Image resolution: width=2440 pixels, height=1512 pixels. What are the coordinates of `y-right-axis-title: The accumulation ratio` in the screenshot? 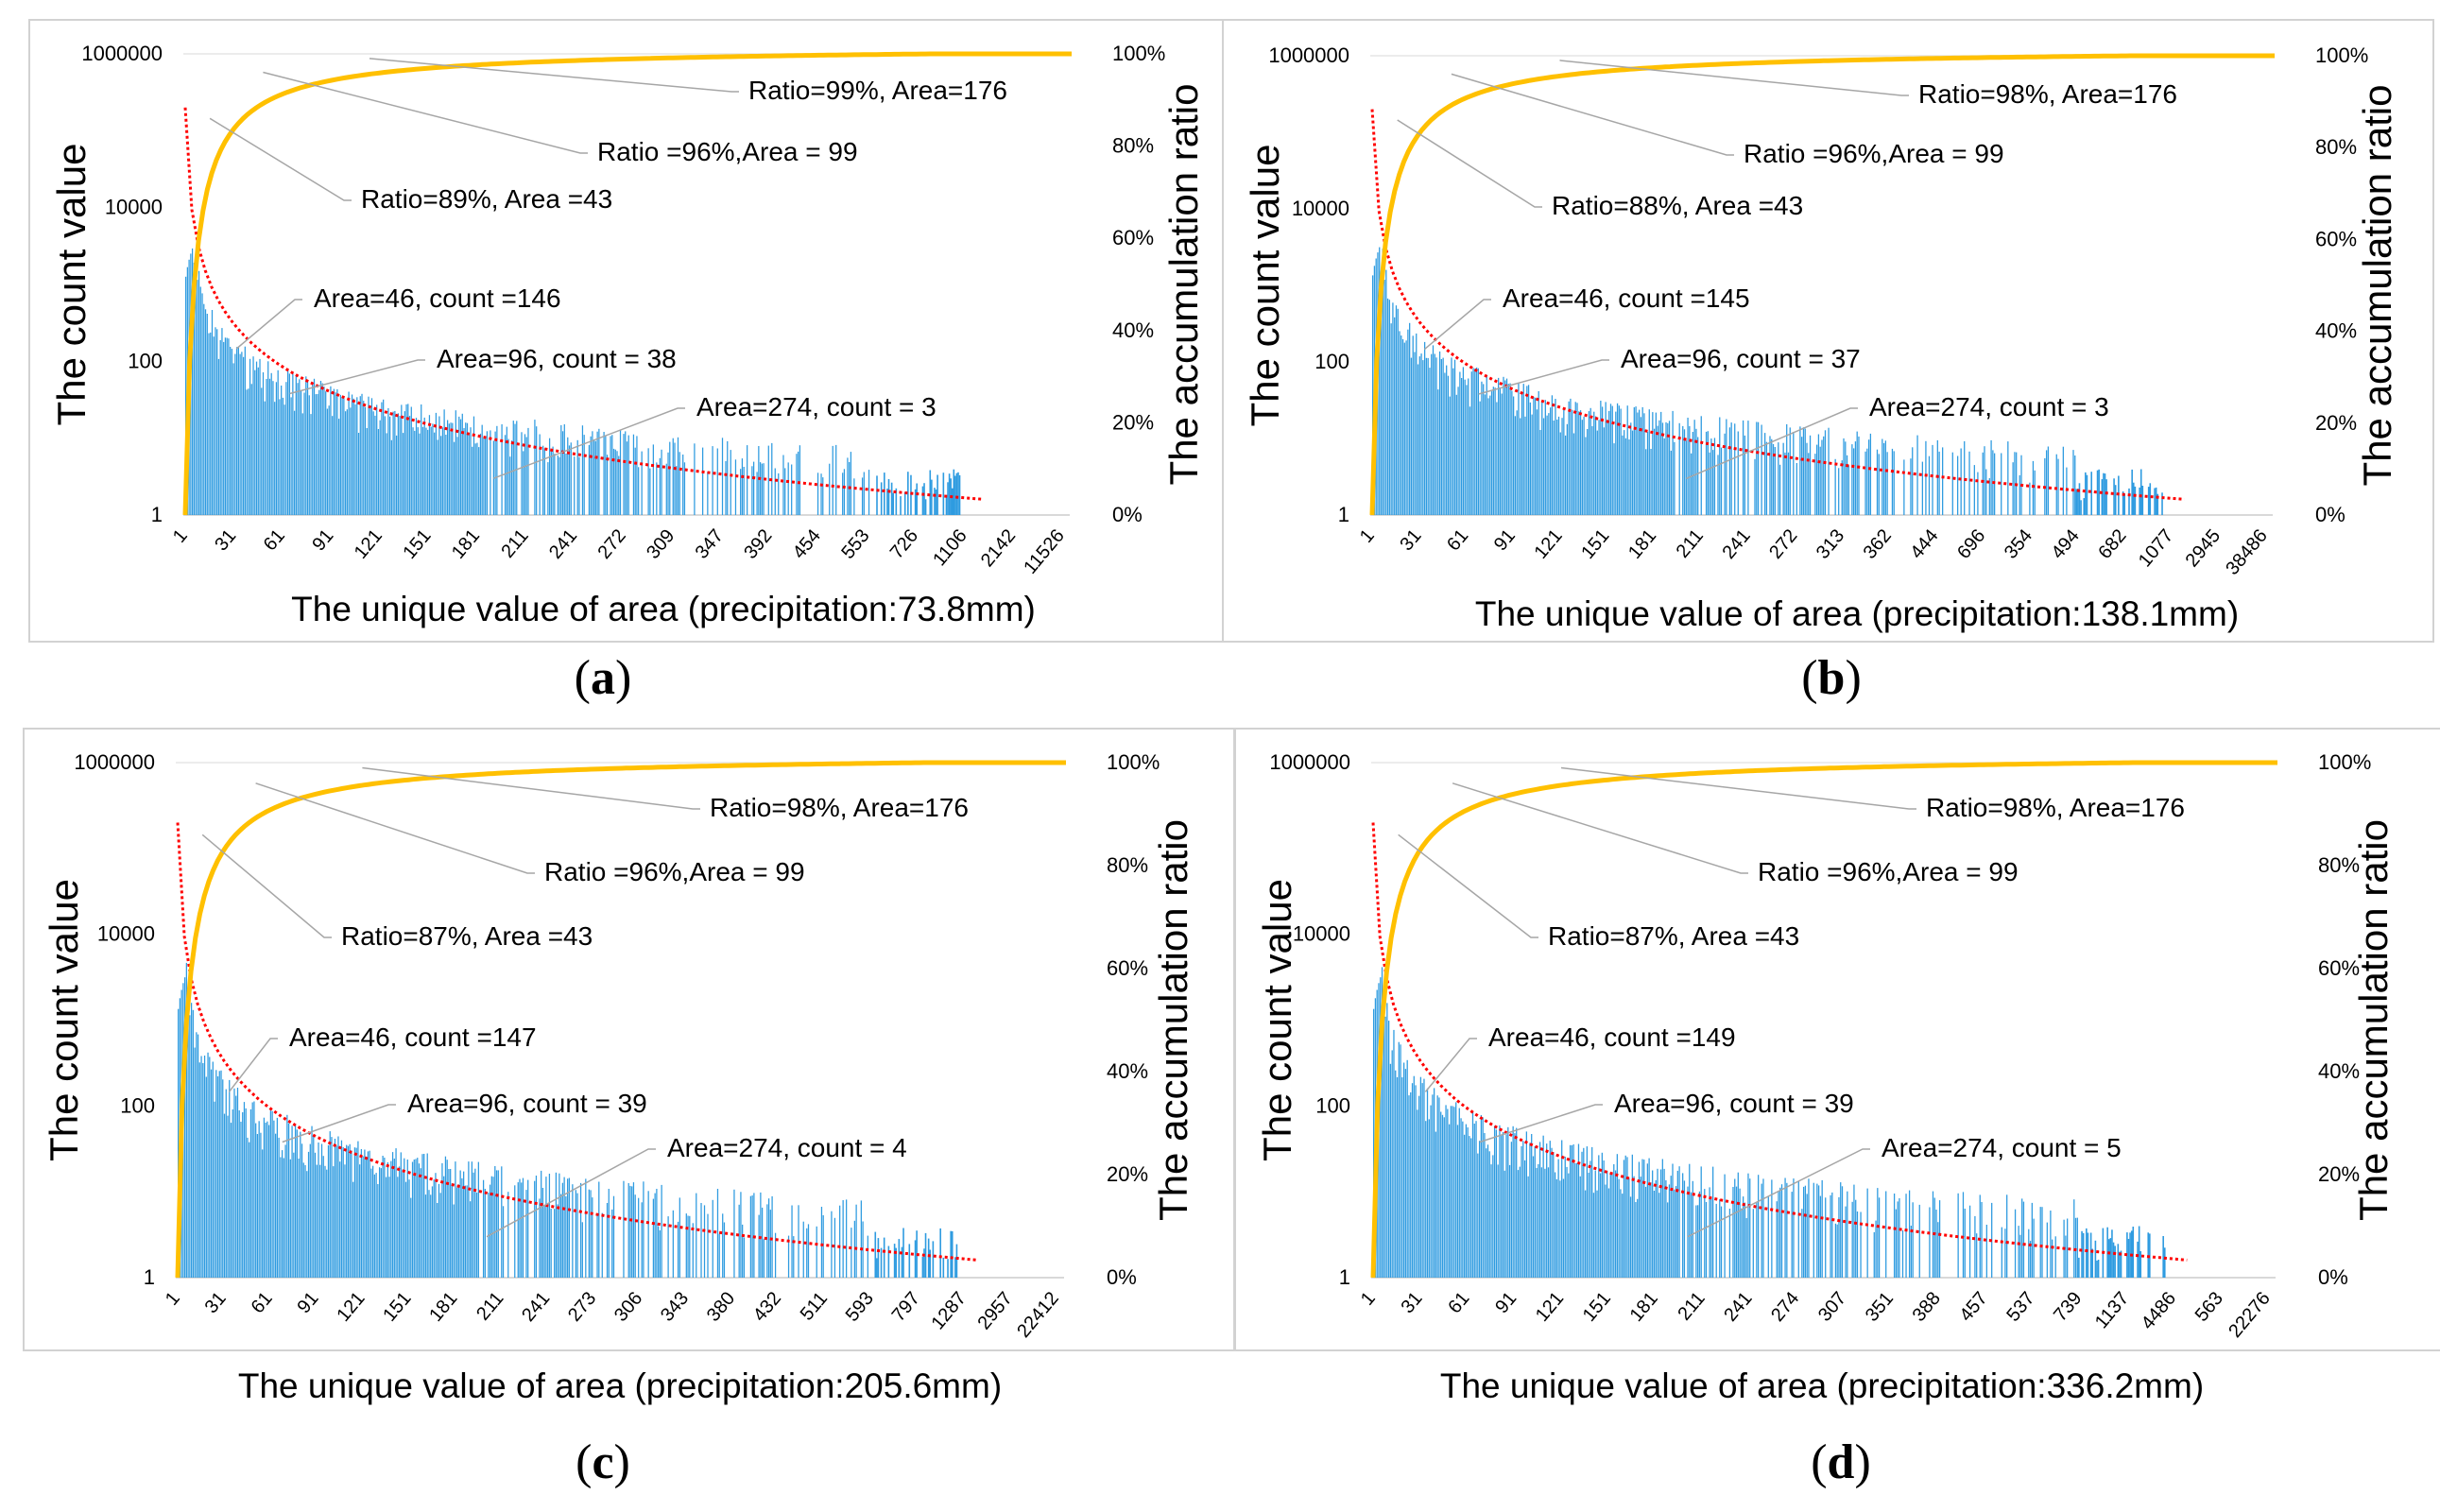 It's located at (1183, 285).